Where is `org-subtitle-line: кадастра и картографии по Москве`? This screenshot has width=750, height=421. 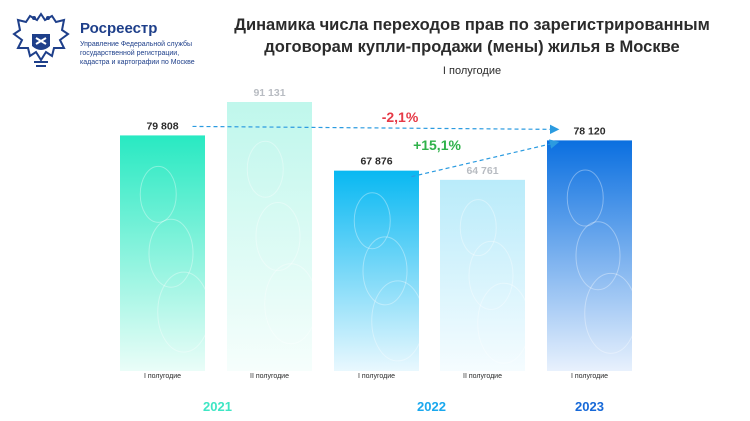 org-subtitle-line: кадастра и картографии по Москве is located at coordinates (137, 62).